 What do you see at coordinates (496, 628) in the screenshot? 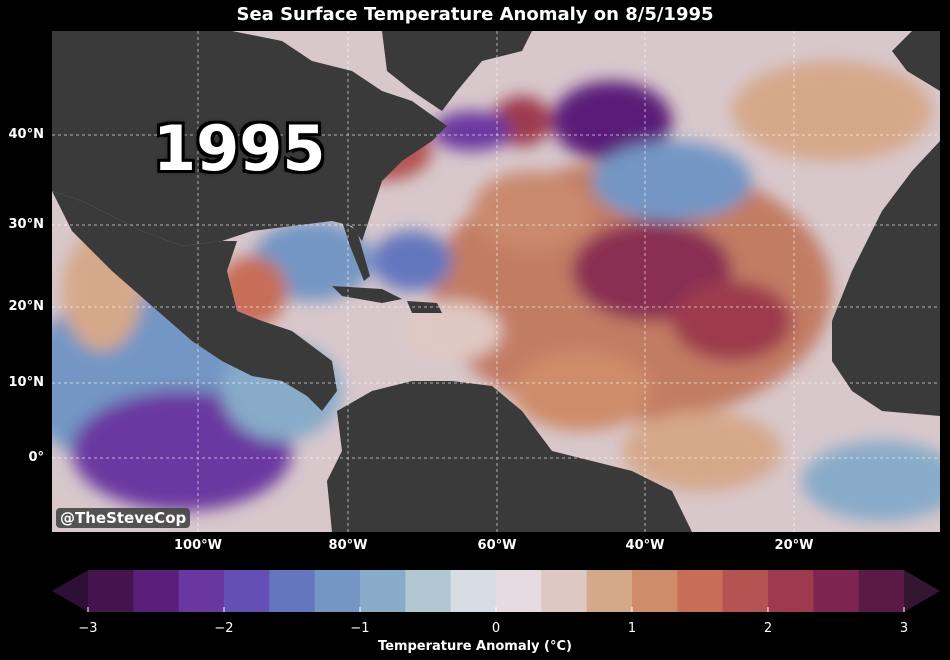
I see `colorbar-tick-label: 0` at bounding box center [496, 628].